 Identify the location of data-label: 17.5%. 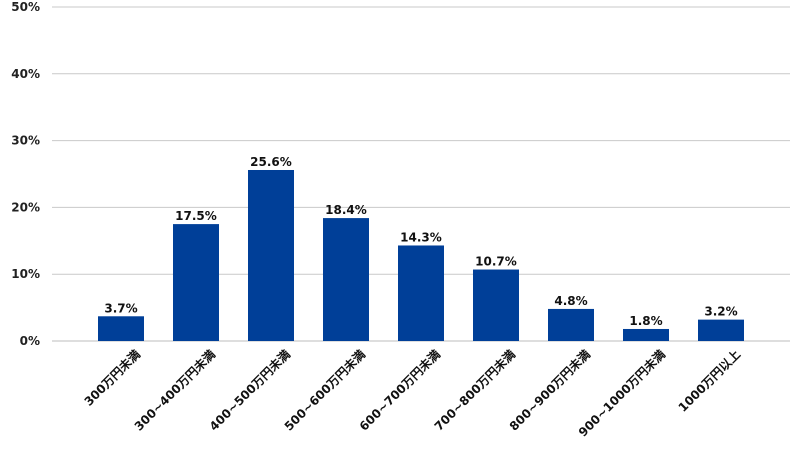
(196, 216).